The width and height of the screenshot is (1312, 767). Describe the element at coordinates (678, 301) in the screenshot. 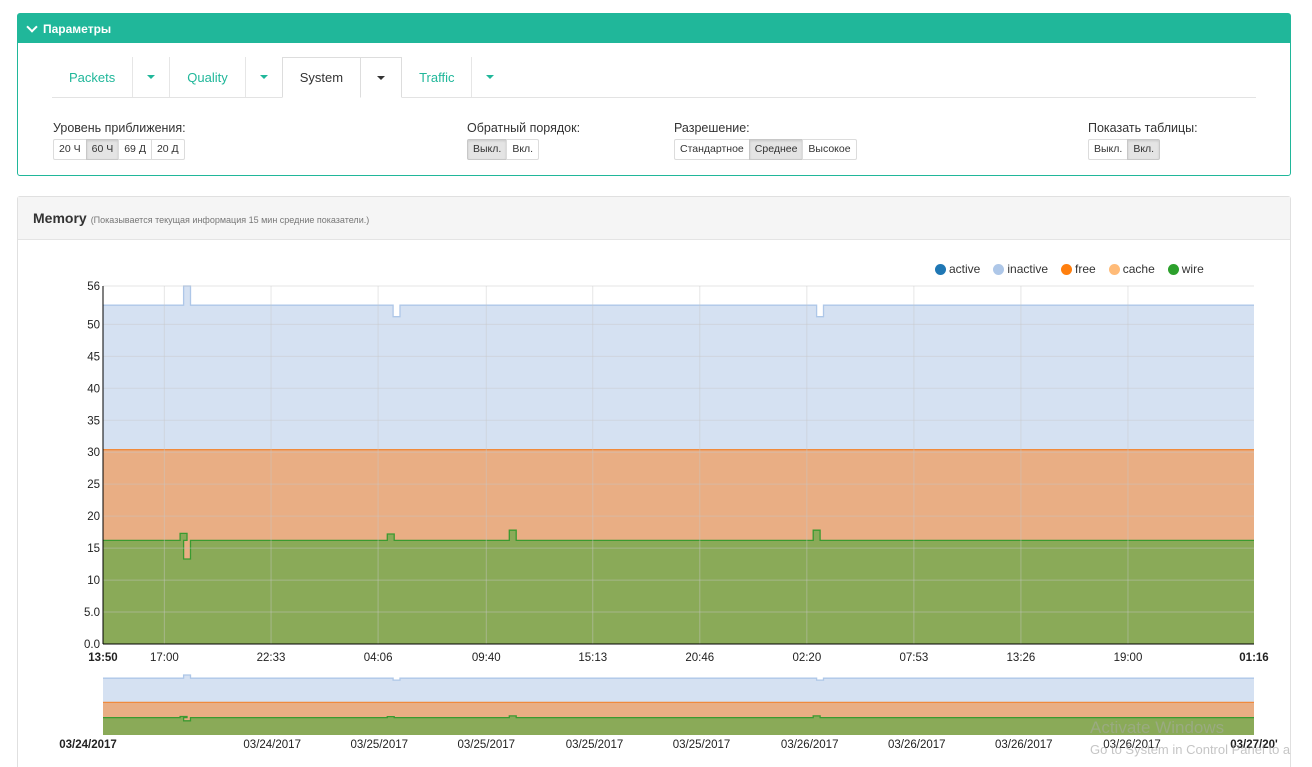

I see `area-inactive-line` at that location.